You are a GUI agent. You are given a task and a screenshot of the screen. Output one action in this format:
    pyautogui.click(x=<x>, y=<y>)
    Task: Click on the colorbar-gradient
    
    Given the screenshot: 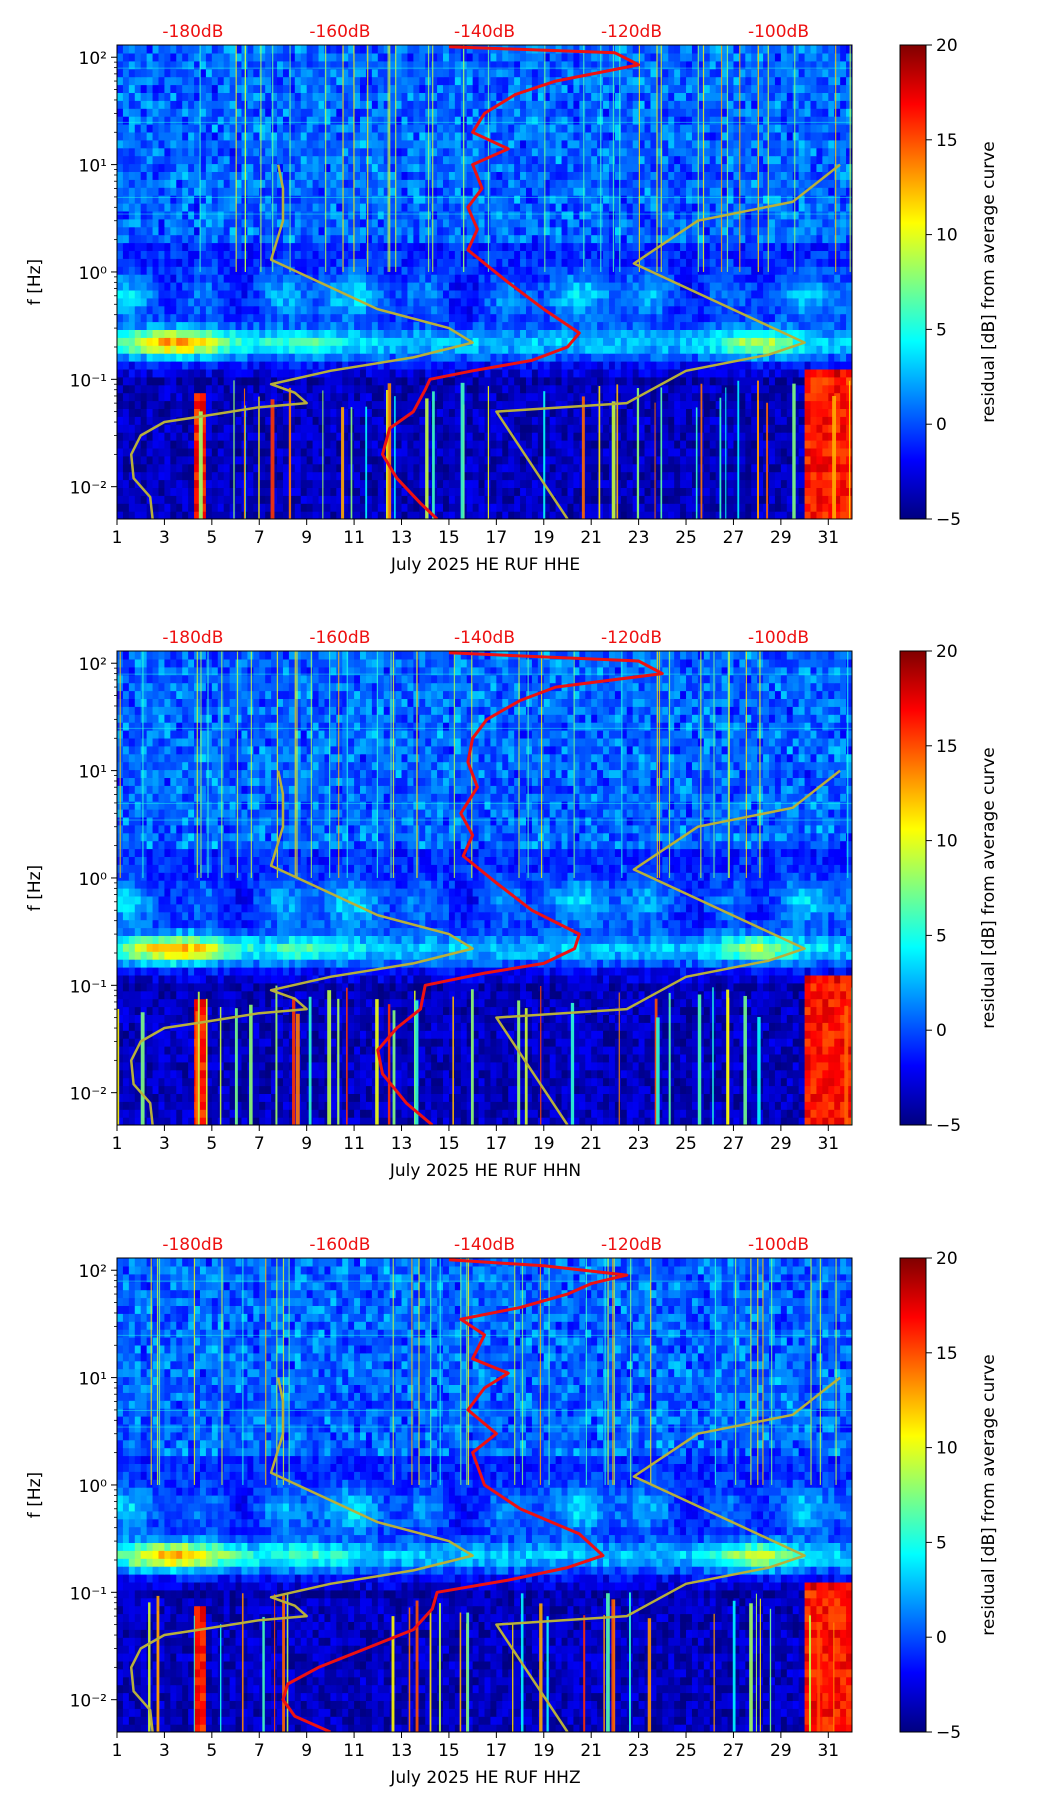 What is the action you would take?
    pyautogui.click(x=913, y=282)
    